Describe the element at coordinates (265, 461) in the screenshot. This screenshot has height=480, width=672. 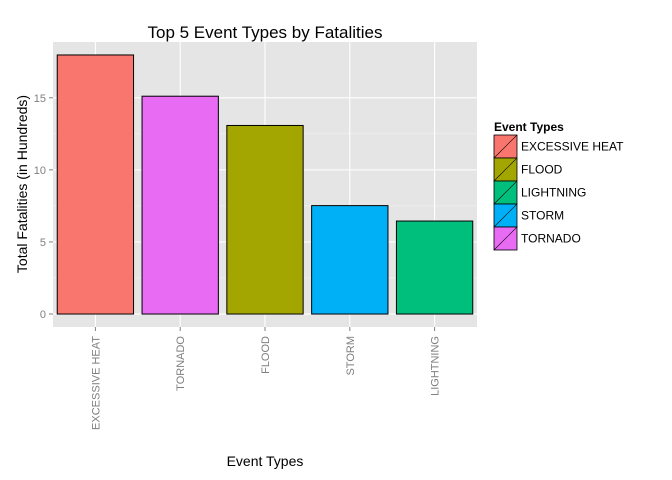
I see `x-axis-title: Event Types` at that location.